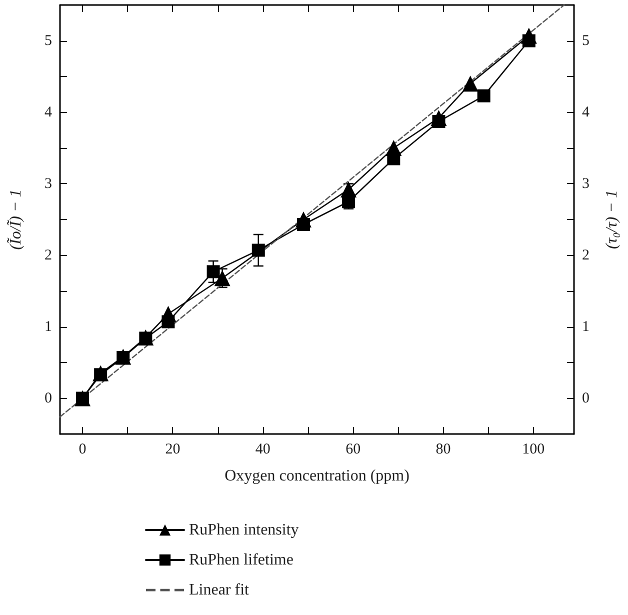 The height and width of the screenshot is (615, 628). What do you see at coordinates (586, 184) in the screenshot?
I see `y2-tick-label: 3` at bounding box center [586, 184].